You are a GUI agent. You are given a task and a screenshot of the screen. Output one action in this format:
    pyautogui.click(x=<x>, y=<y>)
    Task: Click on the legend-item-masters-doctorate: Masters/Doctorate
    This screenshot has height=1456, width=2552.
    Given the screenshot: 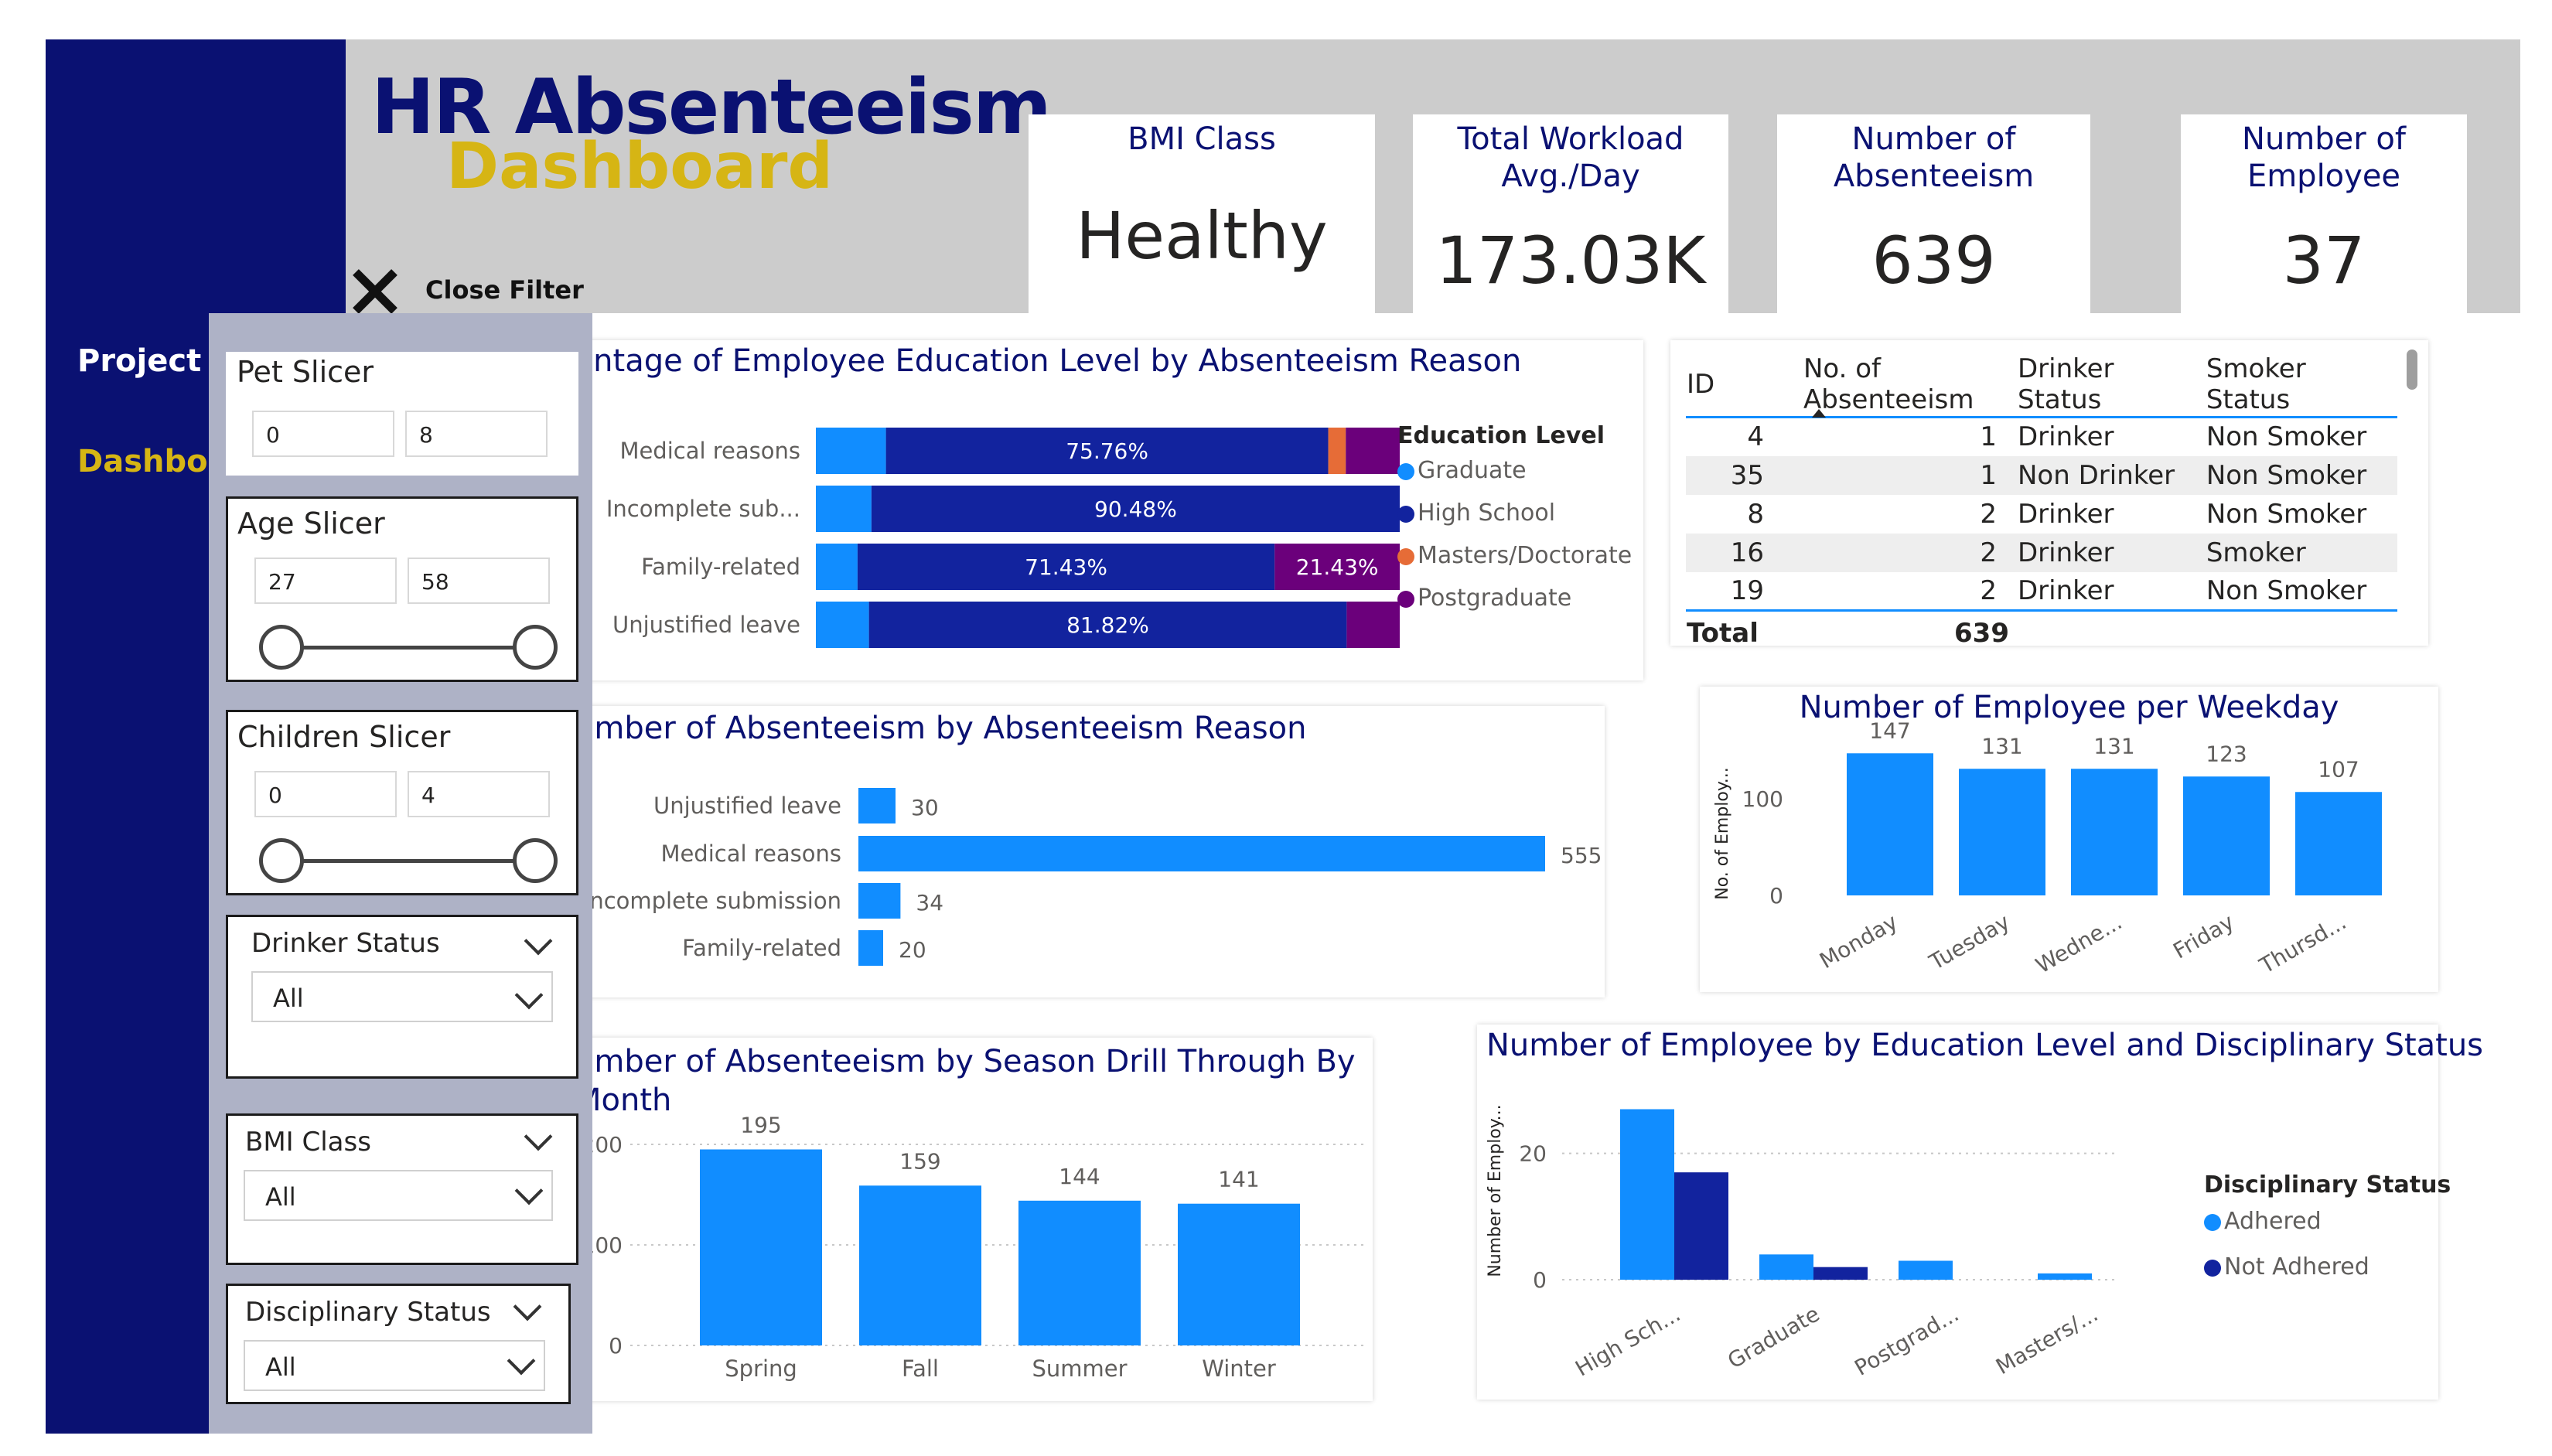 What is the action you would take?
    pyautogui.click(x=1514, y=556)
    